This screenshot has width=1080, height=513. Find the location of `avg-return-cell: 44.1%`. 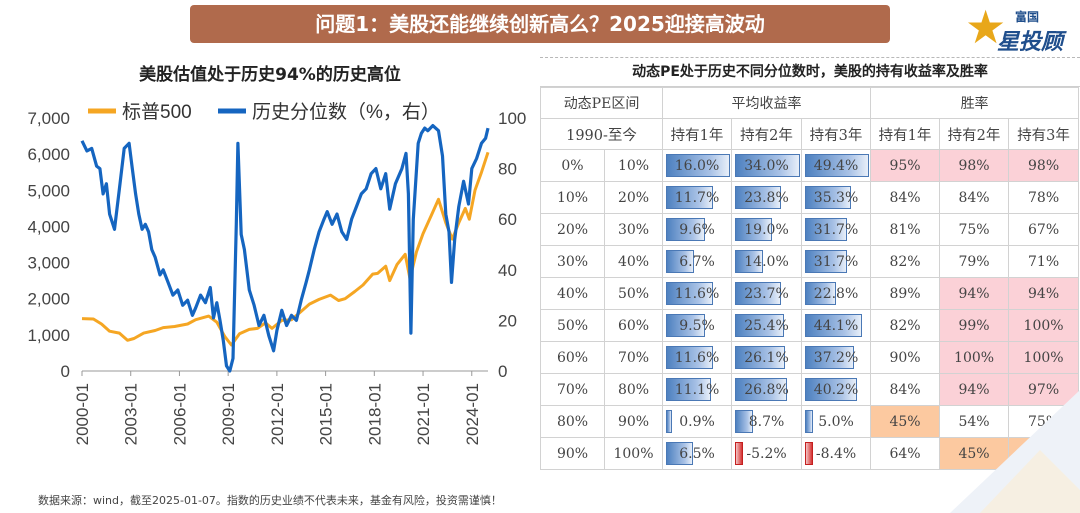

avg-return-cell: 44.1% is located at coordinates (836, 325).